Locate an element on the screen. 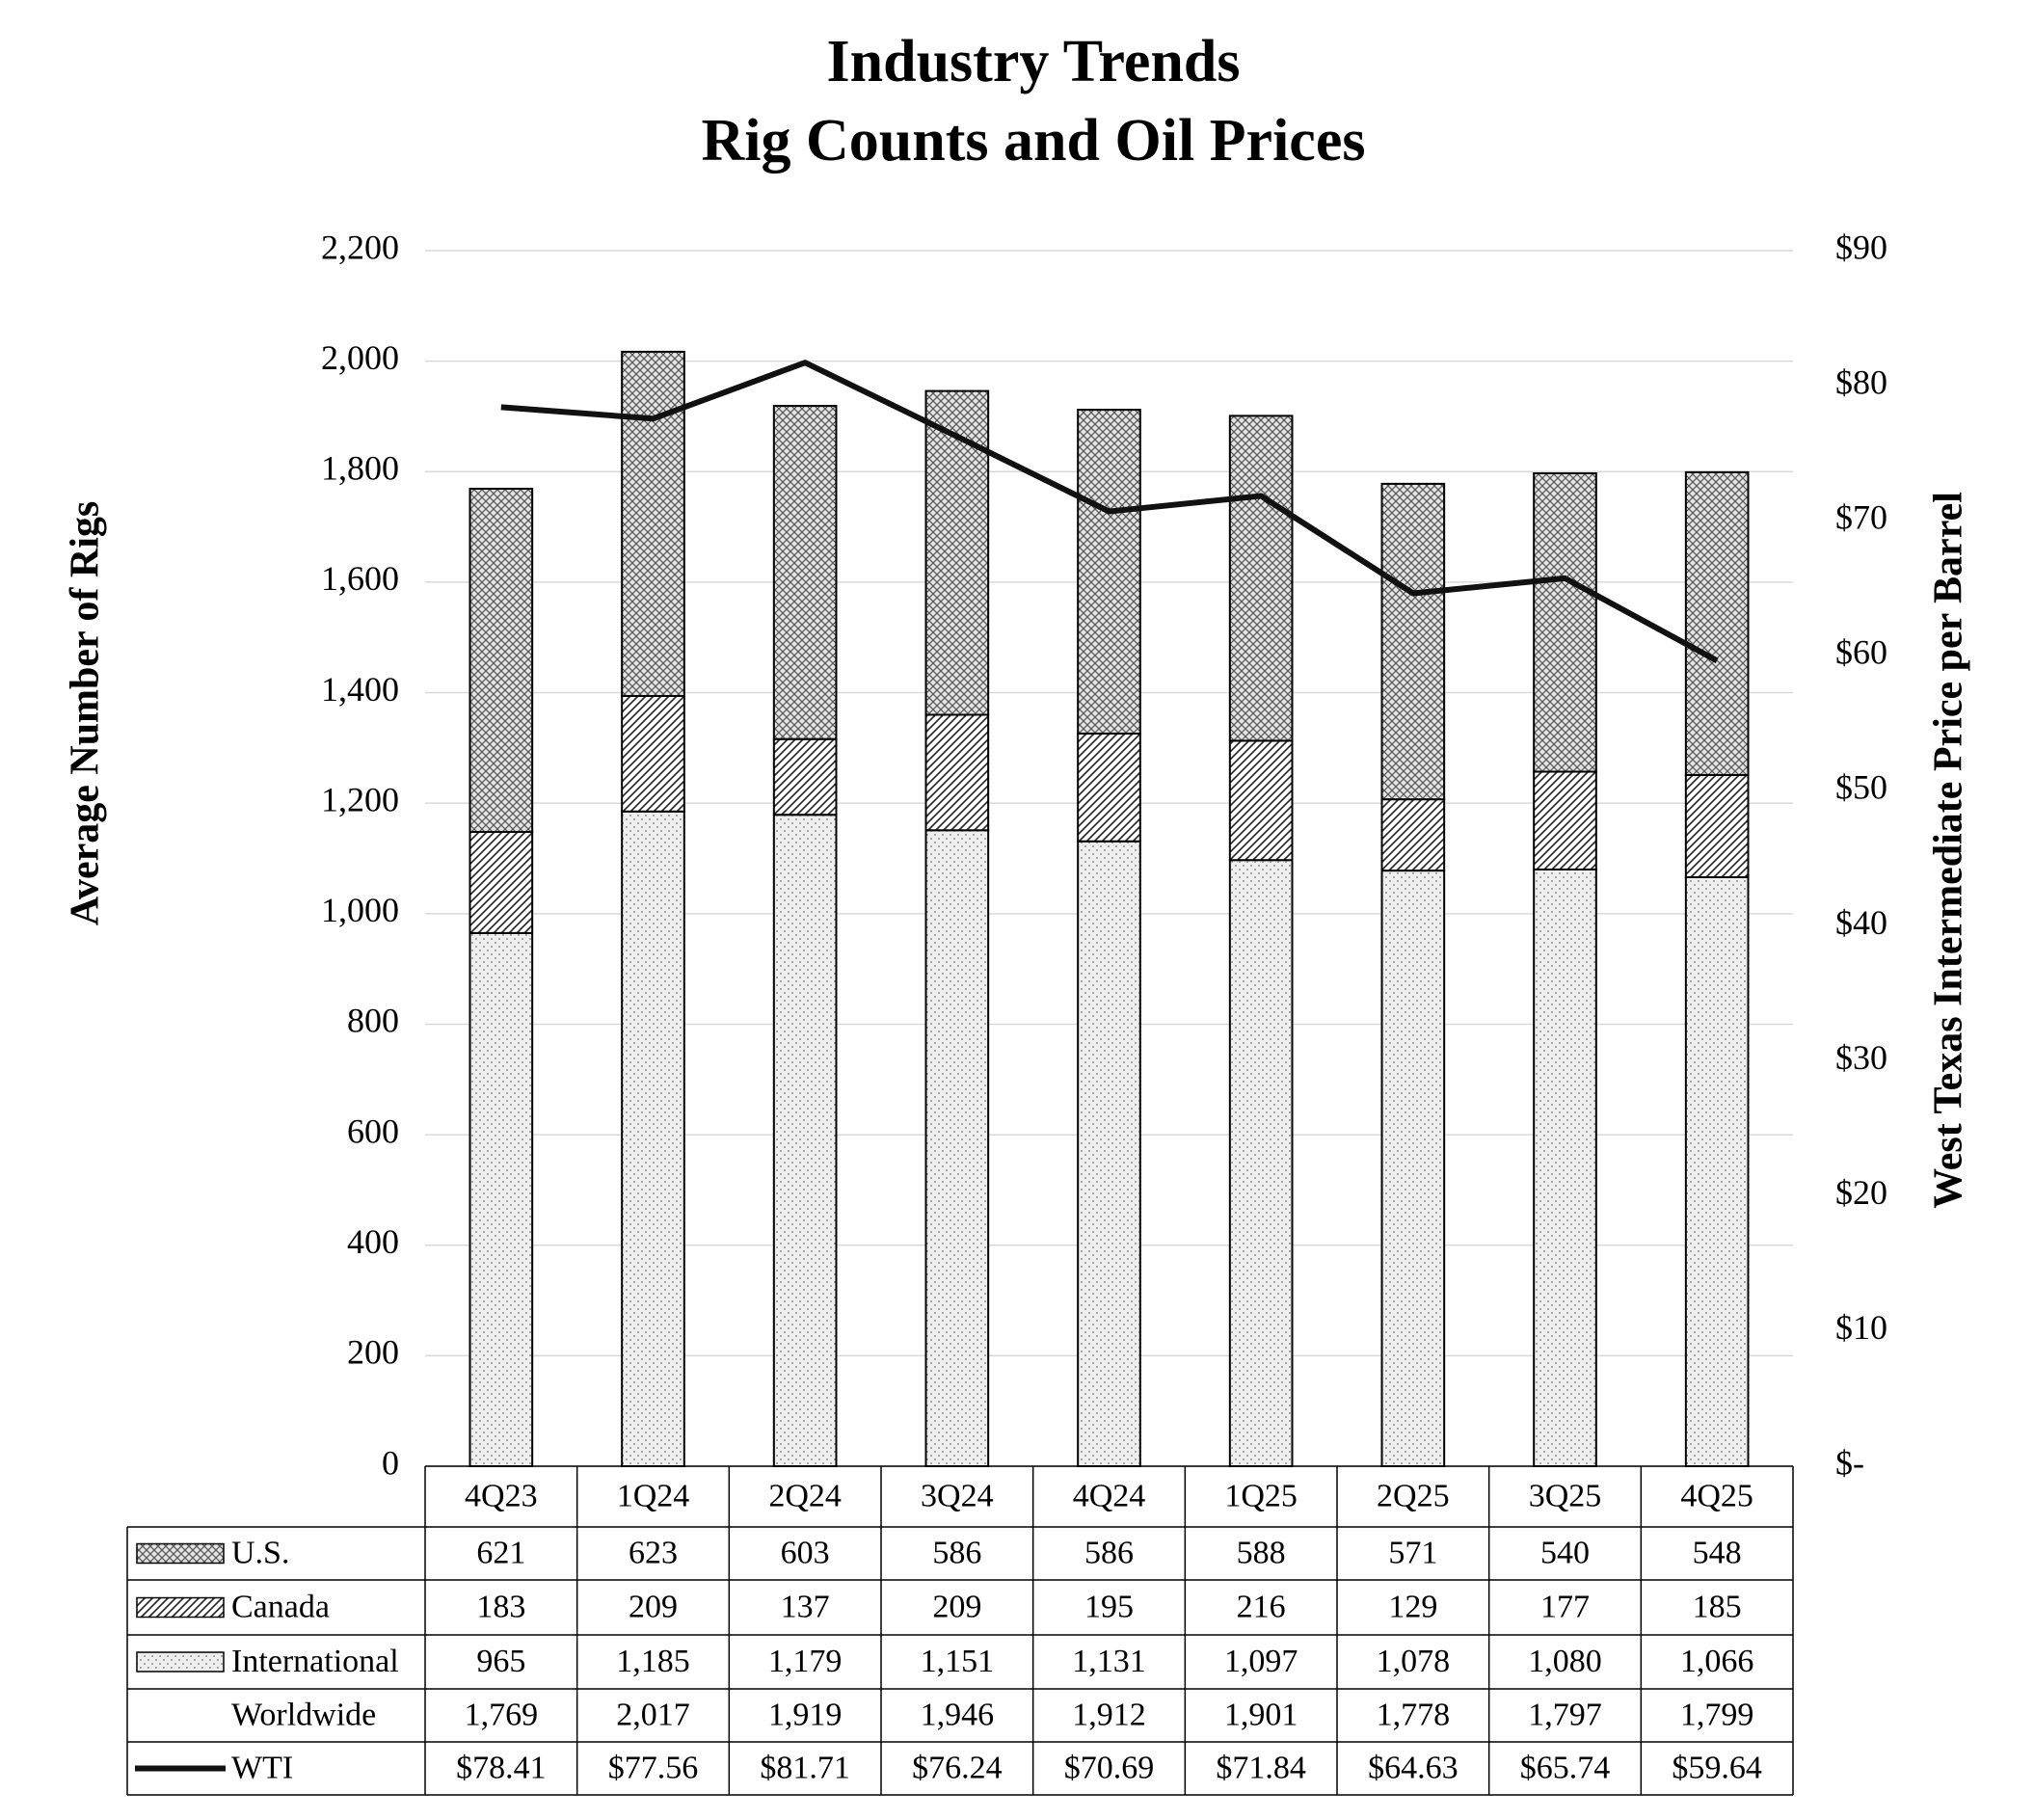 This screenshot has height=1820, width=2034. table-value: 1,919 is located at coordinates (805, 1714).